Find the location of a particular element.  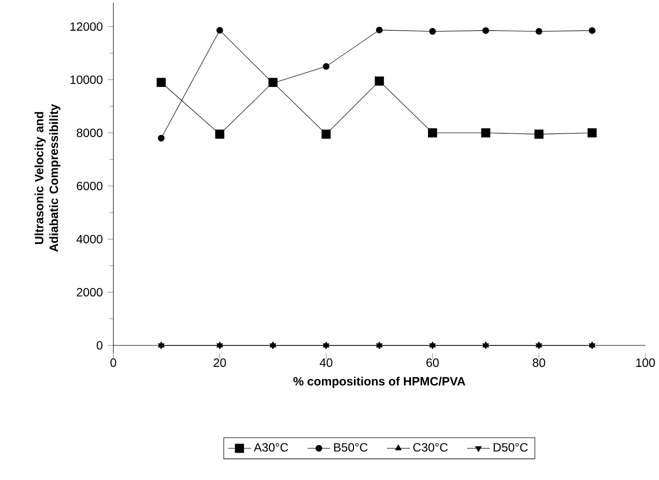

legend-label: D50°C is located at coordinates (511, 447).